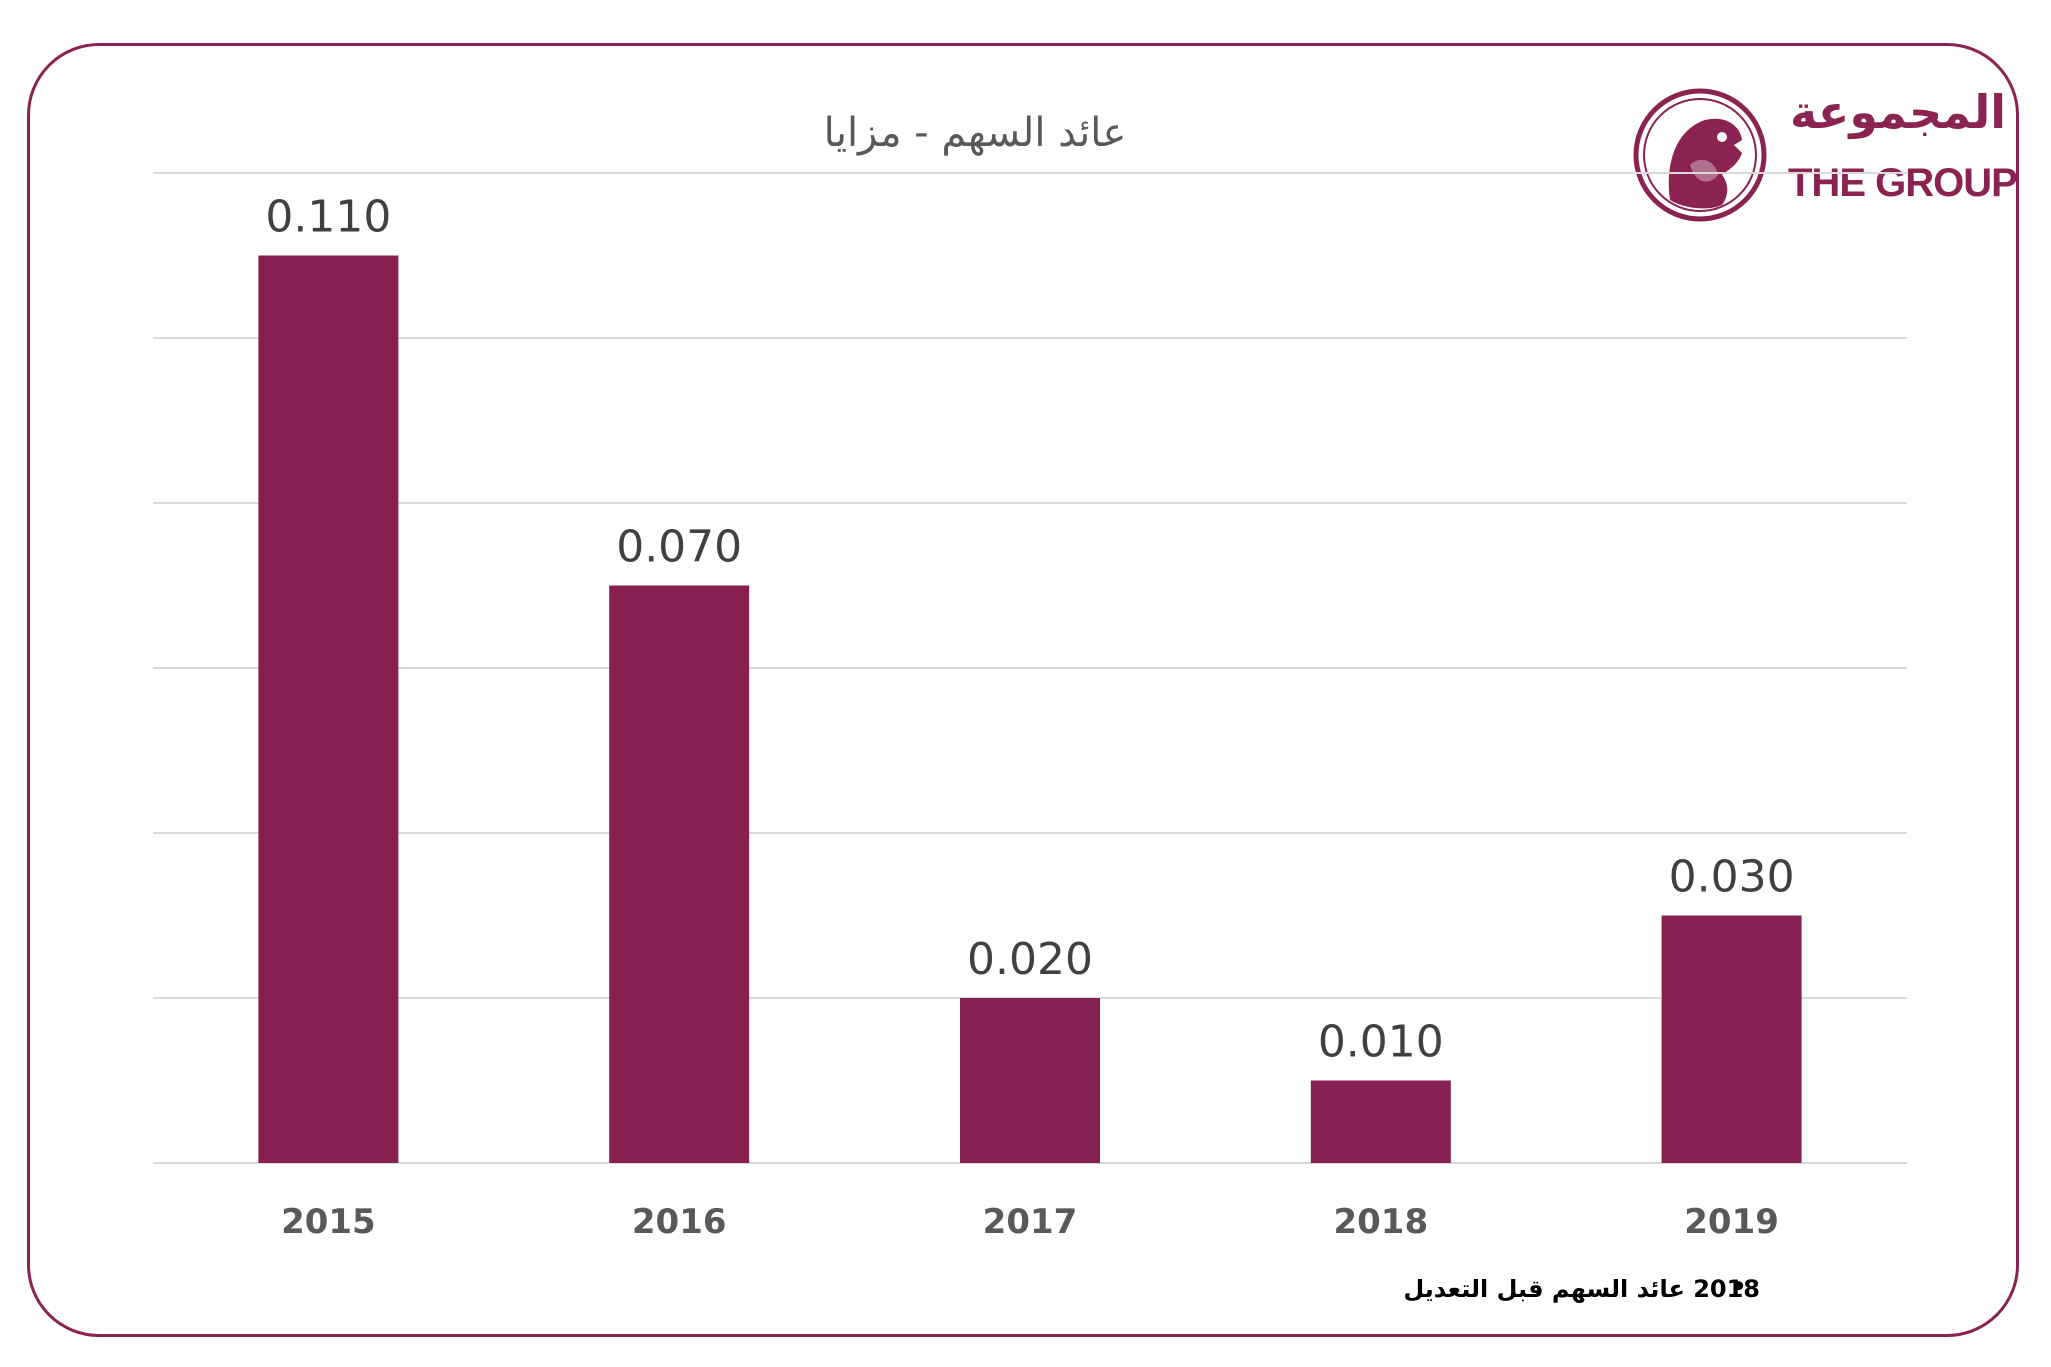 This screenshot has height=1367, width=2051. I want to click on logo-arabic-text: المجموعة, so click(1898, 112).